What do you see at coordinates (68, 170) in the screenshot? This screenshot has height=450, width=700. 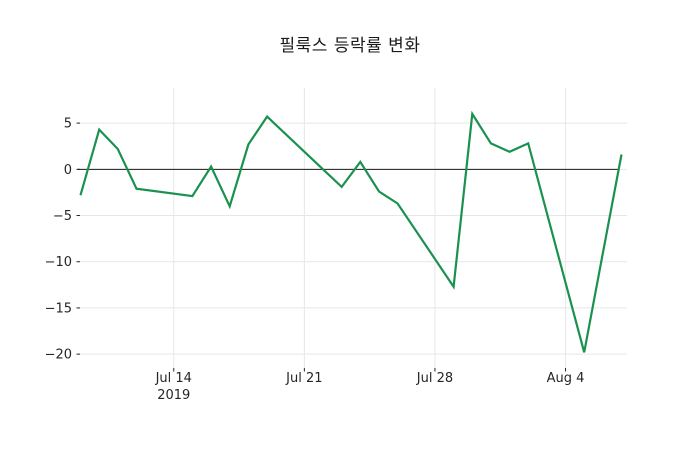 I see `y-tick-label: 0` at bounding box center [68, 170].